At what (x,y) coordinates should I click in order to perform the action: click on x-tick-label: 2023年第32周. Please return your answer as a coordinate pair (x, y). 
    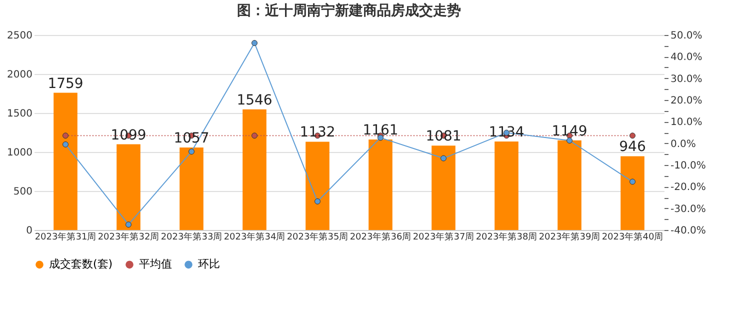
    Looking at the image, I should click on (129, 237).